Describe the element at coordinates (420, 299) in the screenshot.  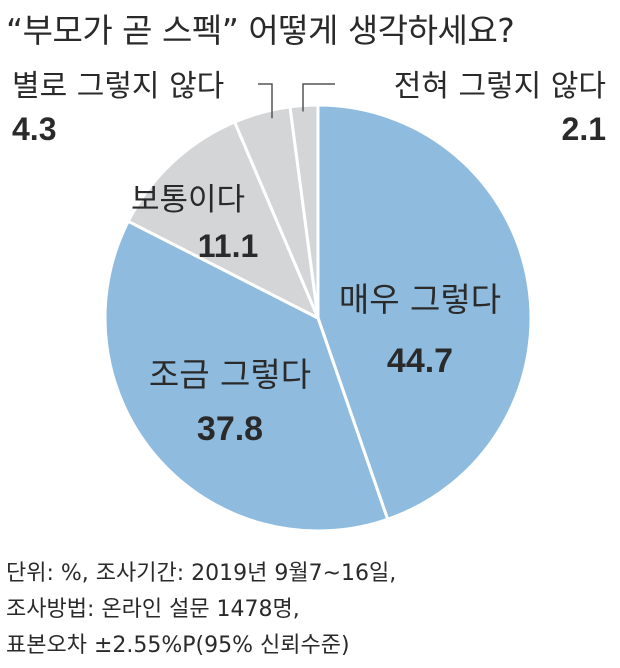
I see `slice-label-0: 매우 그렇다` at that location.